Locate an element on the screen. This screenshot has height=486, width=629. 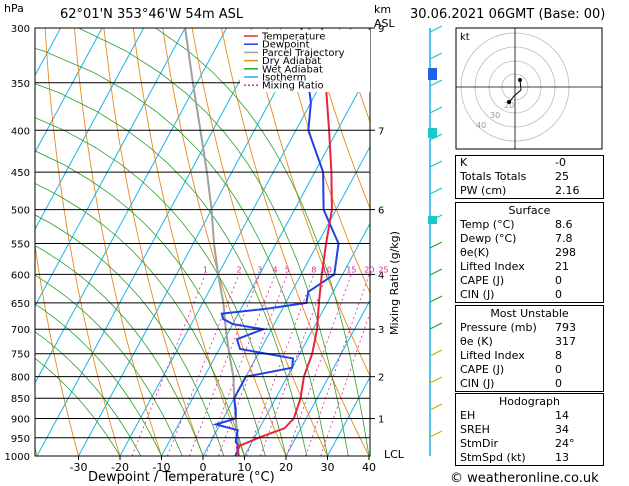
temp-tick-label: 0 is located at coordinates (203, 467).